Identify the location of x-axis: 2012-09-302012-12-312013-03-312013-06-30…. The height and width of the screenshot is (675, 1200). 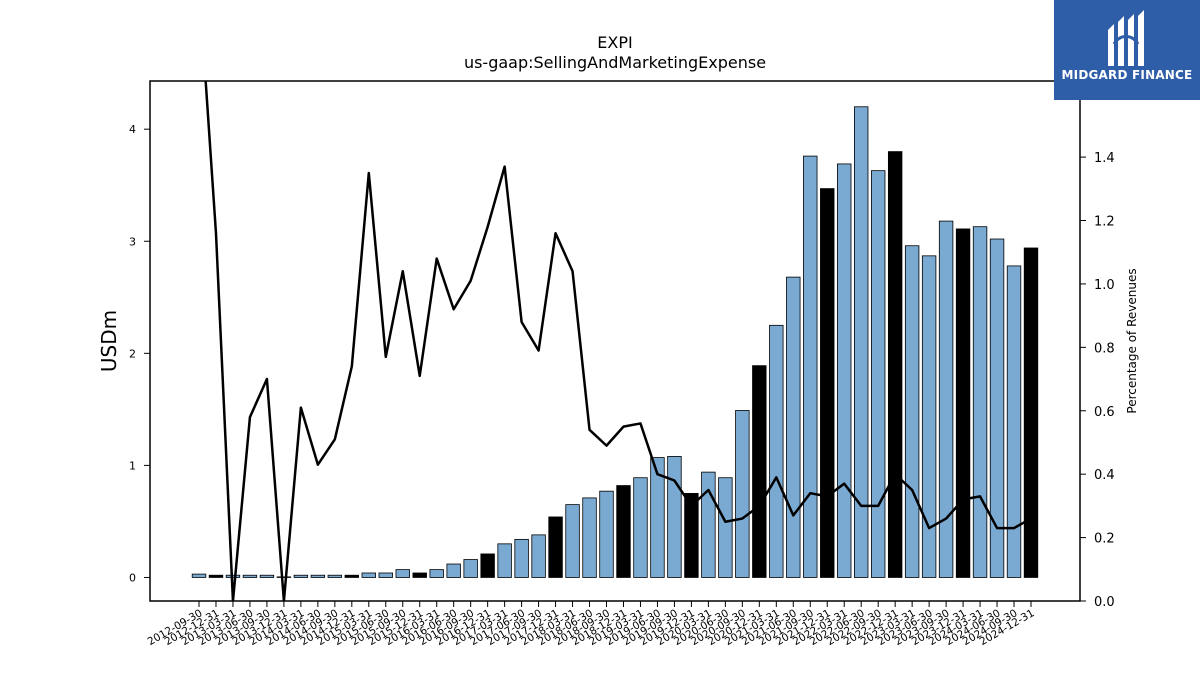
(591, 624).